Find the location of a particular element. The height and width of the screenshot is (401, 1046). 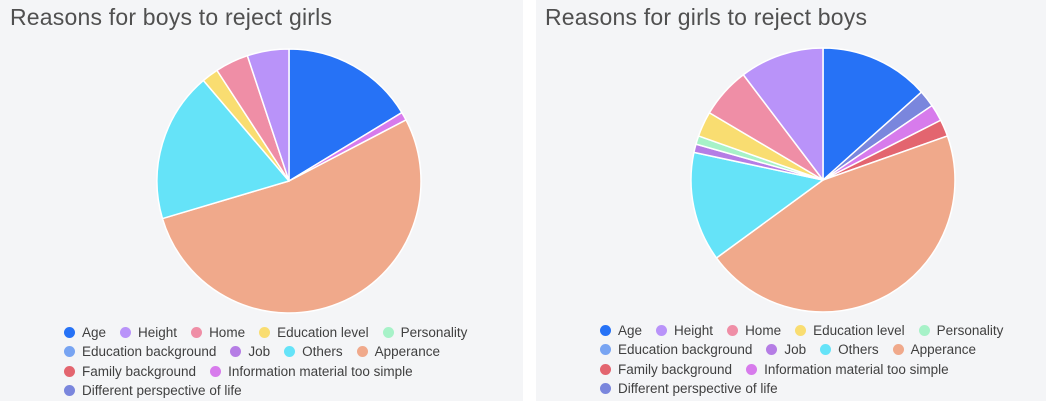

chart-title: Reasons for girls to reject boys is located at coordinates (706, 17).